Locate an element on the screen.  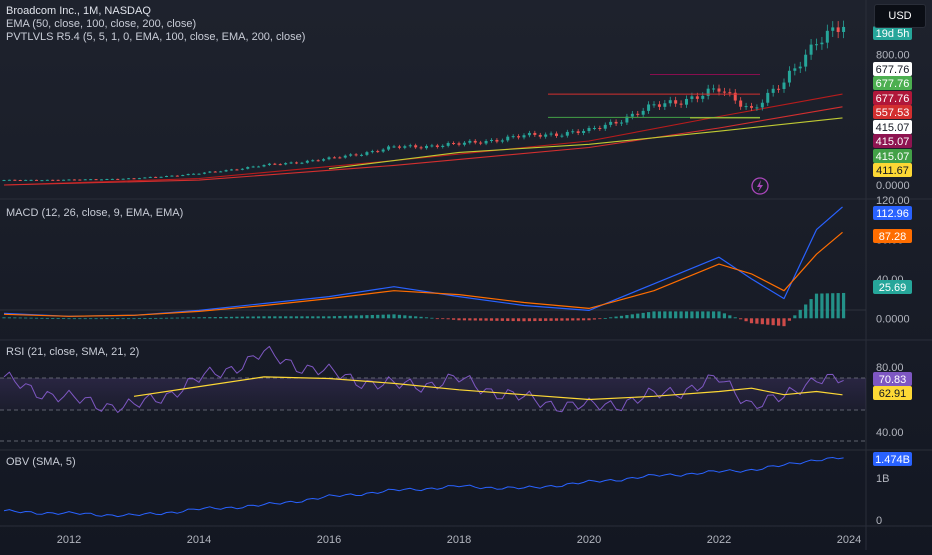
macd-tick-label: 120.00 is located at coordinates (893, 201).